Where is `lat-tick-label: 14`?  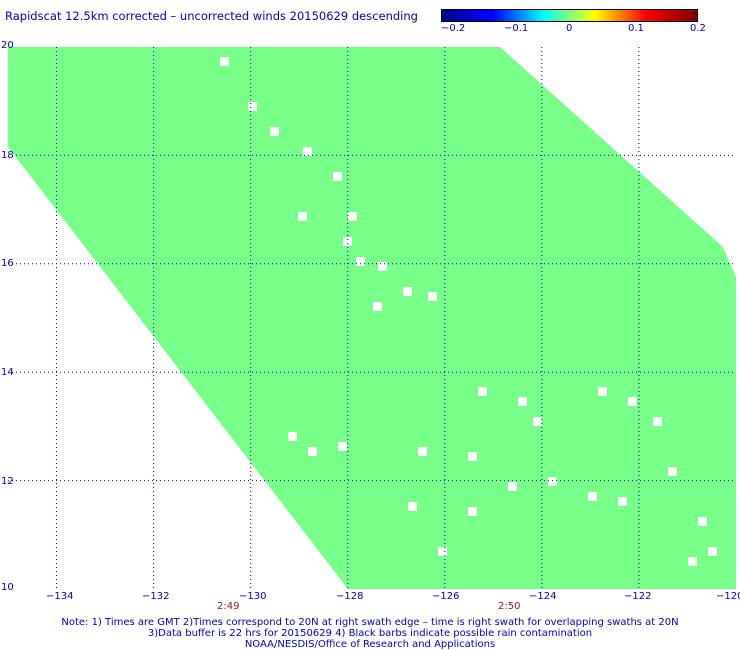
lat-tick-label: 14 is located at coordinates (7, 372).